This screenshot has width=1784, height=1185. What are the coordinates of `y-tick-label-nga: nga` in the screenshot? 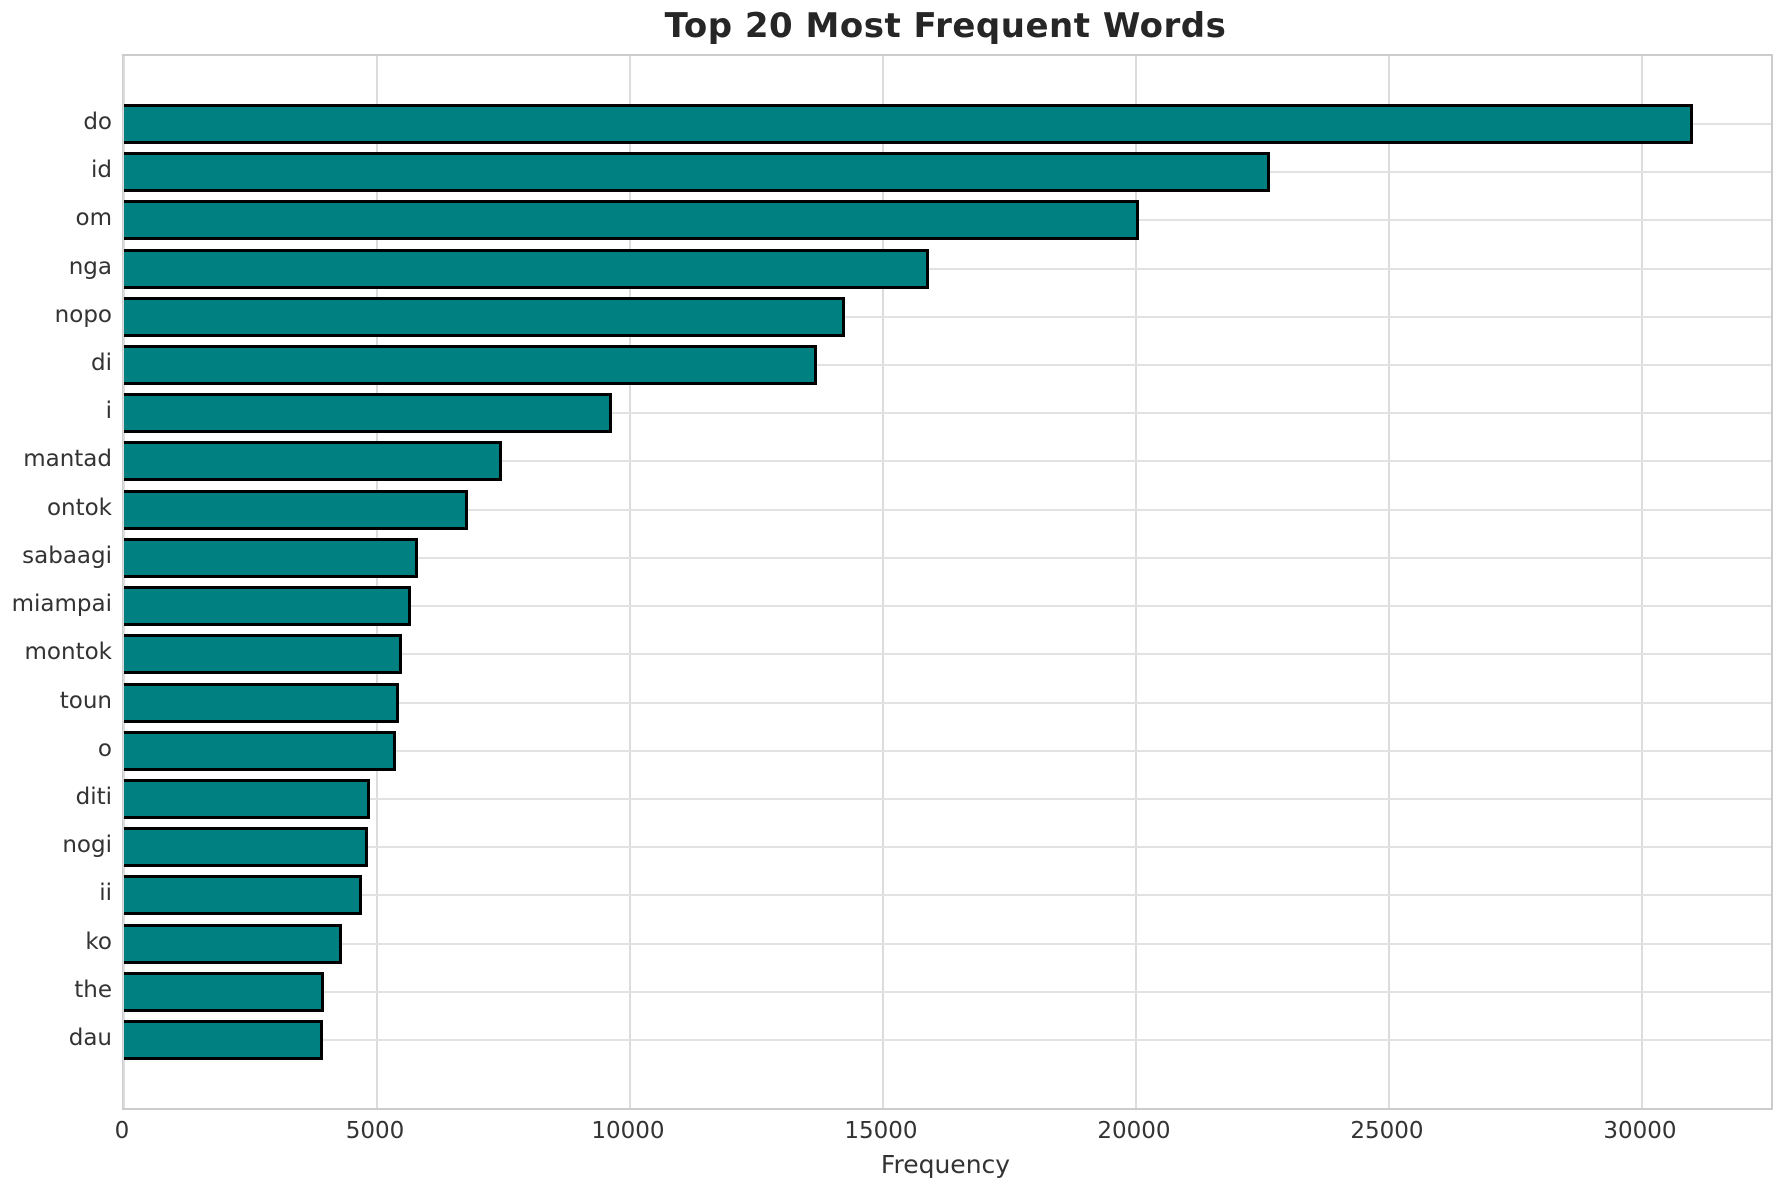 It's located at (90, 266).